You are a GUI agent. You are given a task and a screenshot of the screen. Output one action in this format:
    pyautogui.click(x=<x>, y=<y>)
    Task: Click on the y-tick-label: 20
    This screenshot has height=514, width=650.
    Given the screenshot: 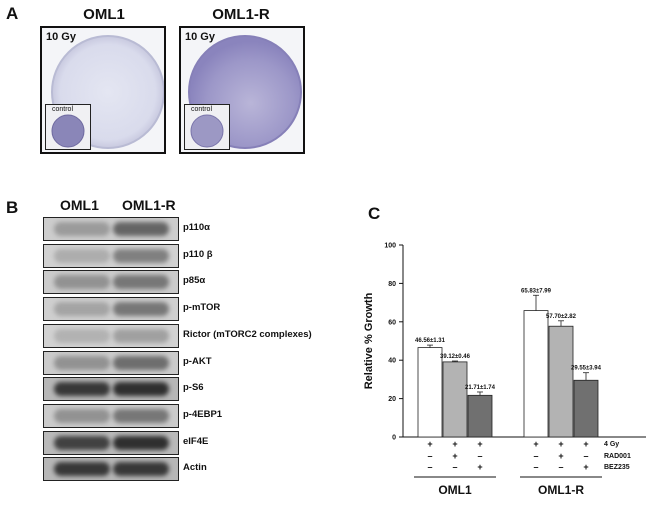 What is the action you would take?
    pyautogui.click(x=392, y=399)
    